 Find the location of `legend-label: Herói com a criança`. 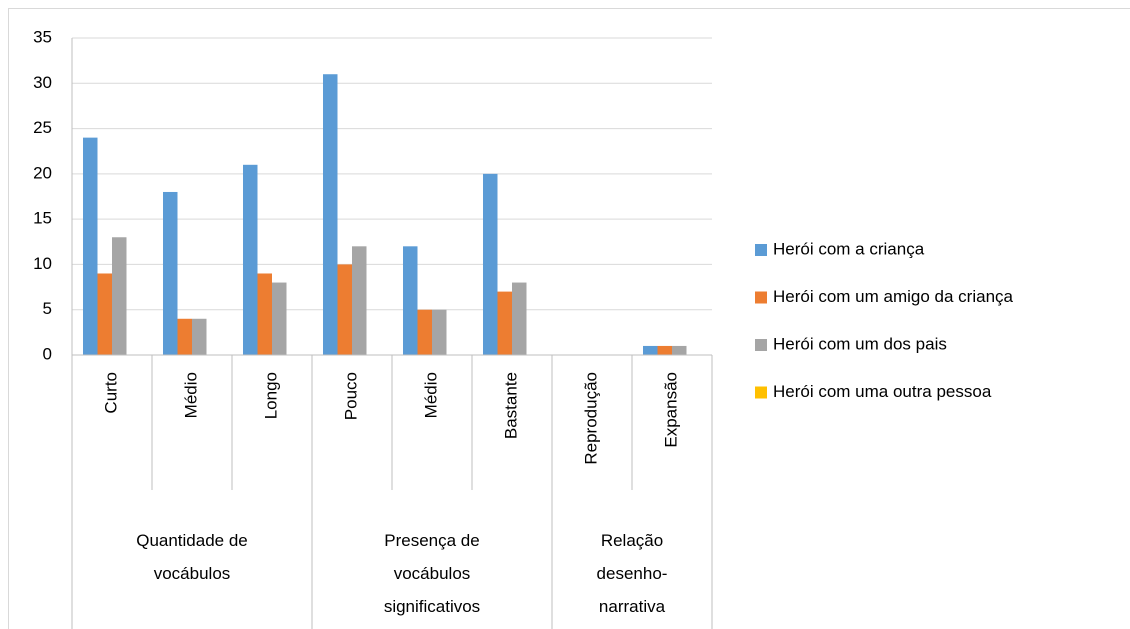

legend-label: Herói com a criança is located at coordinates (849, 248).